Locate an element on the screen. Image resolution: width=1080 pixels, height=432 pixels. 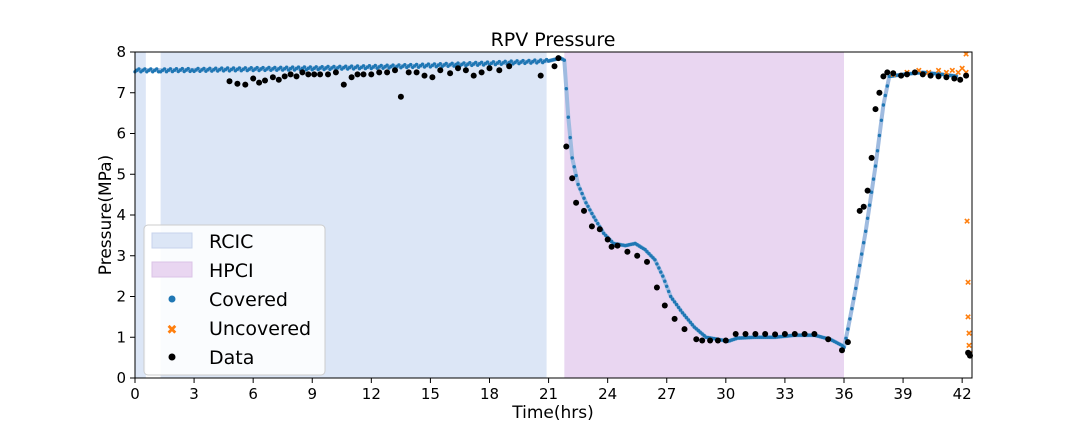
y-tick-label: 1 is located at coordinates (121, 337).